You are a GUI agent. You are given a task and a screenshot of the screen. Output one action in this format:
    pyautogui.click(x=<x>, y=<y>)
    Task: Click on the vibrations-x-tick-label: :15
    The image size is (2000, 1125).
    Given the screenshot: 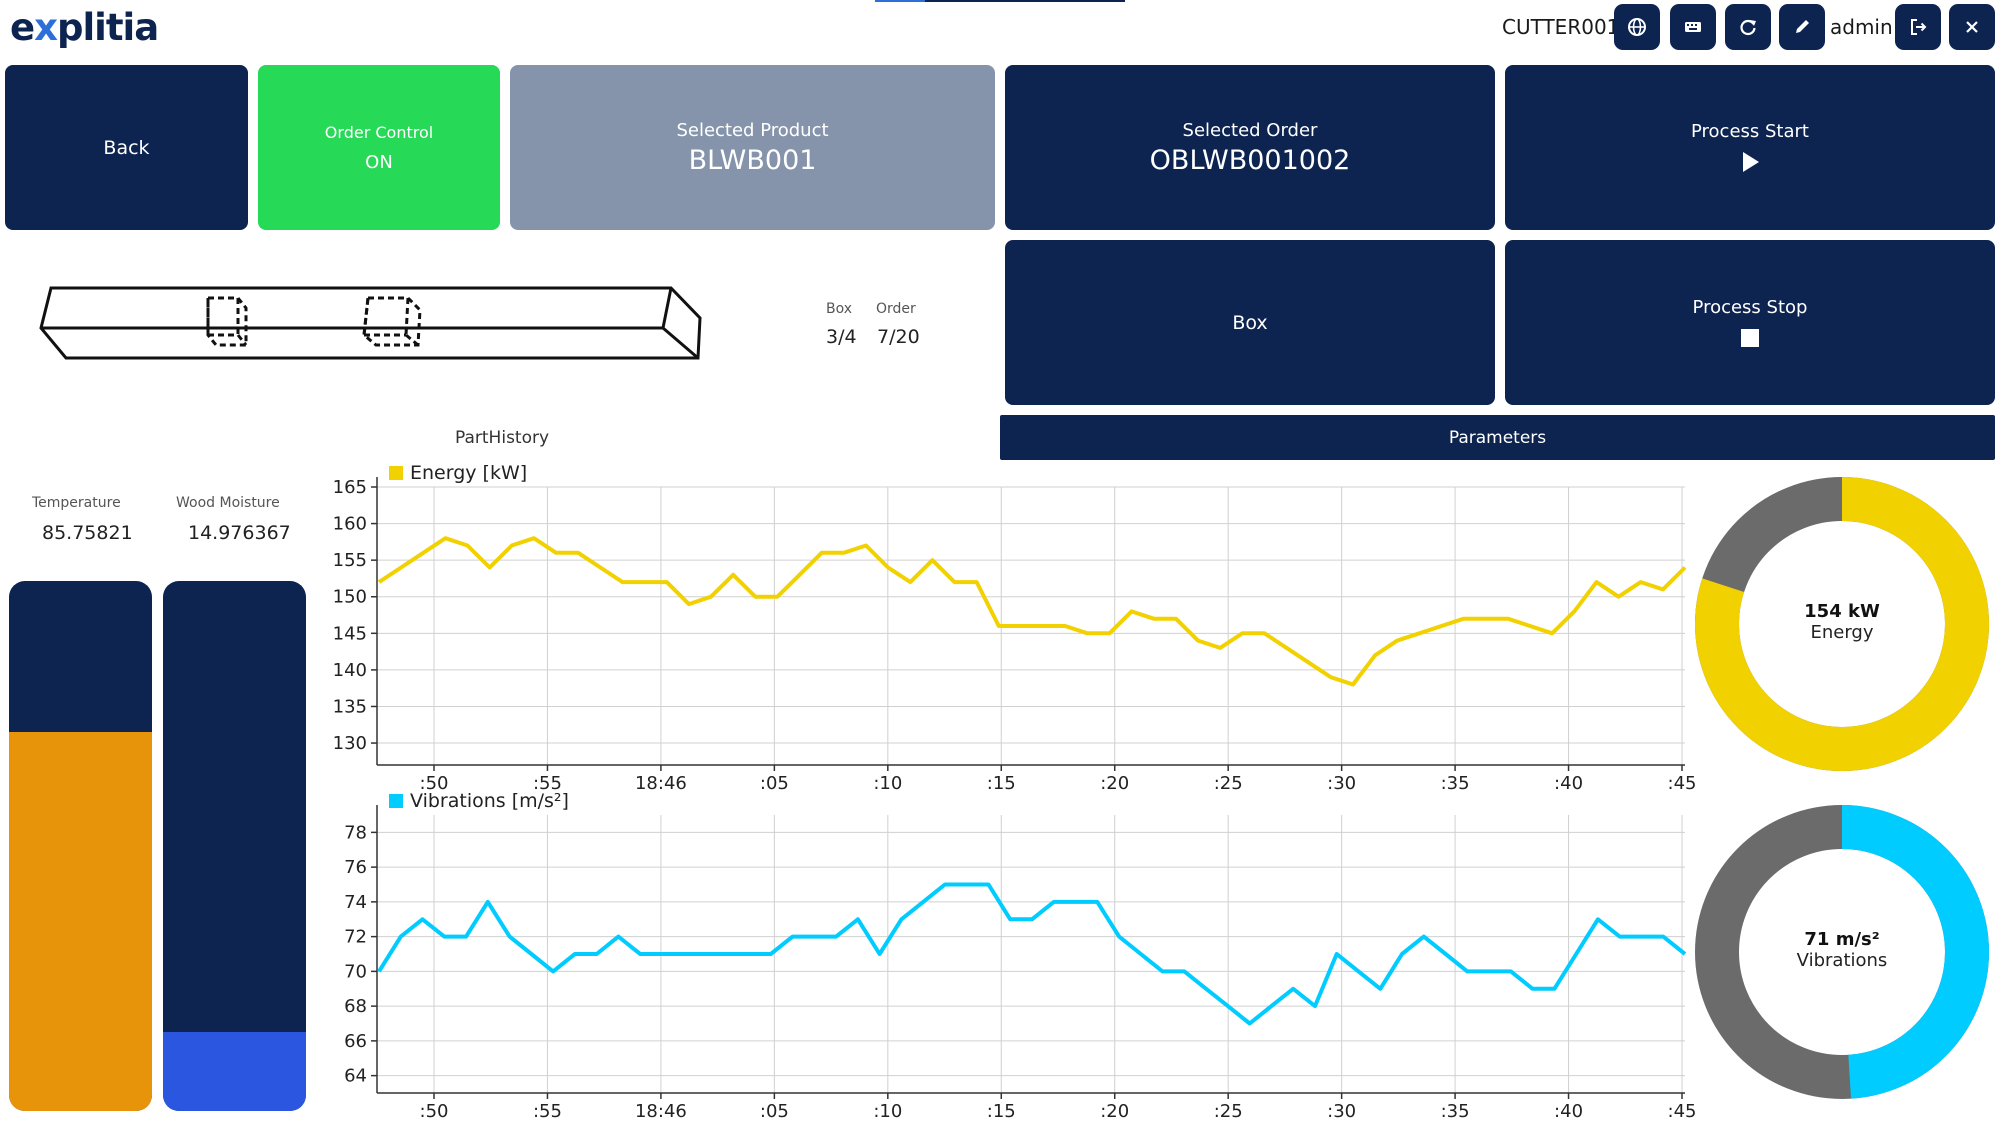 What is the action you would take?
    pyautogui.click(x=1001, y=1111)
    